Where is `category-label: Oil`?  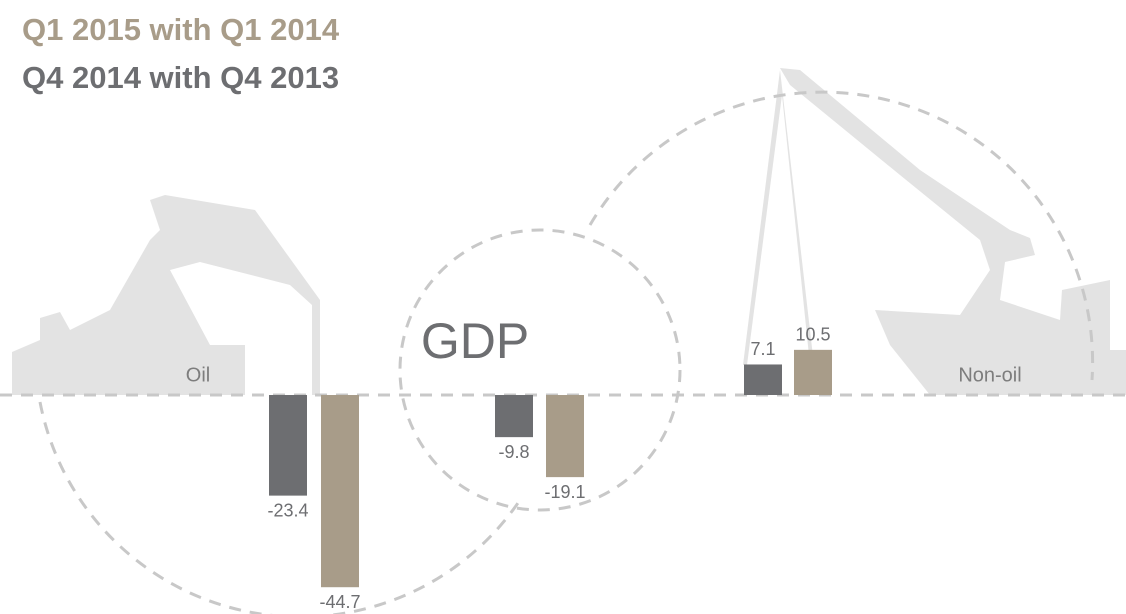 category-label: Oil is located at coordinates (198, 375).